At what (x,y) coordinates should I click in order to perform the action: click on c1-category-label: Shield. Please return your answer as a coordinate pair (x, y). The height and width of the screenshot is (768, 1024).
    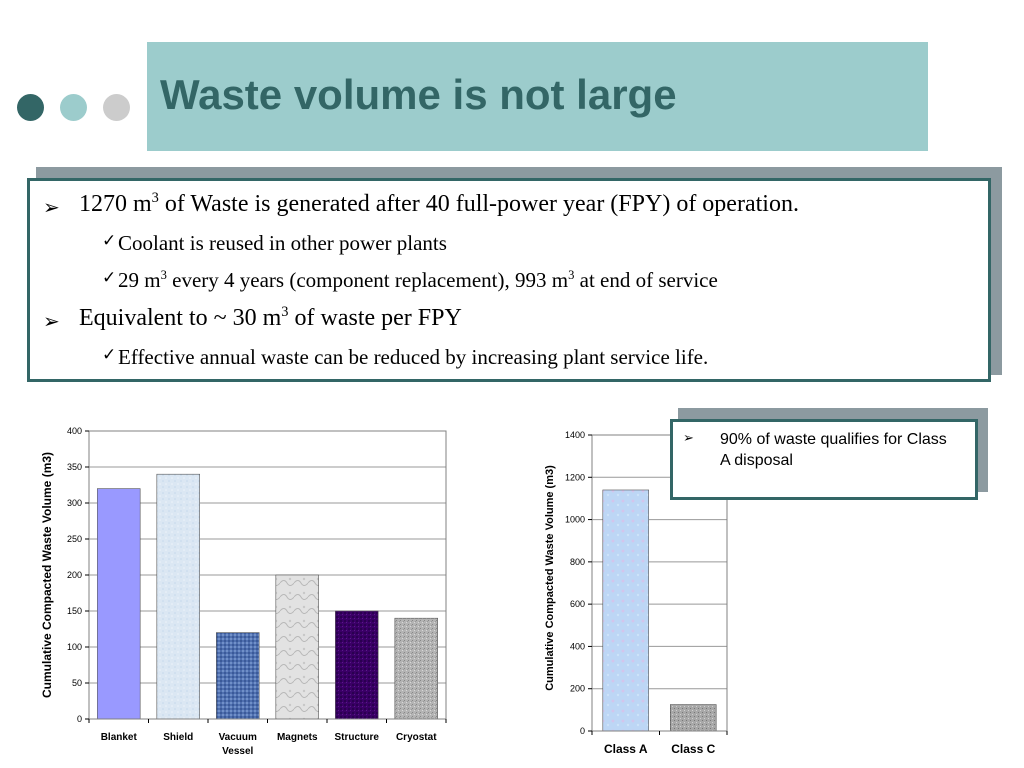
    Looking at the image, I should click on (178, 737).